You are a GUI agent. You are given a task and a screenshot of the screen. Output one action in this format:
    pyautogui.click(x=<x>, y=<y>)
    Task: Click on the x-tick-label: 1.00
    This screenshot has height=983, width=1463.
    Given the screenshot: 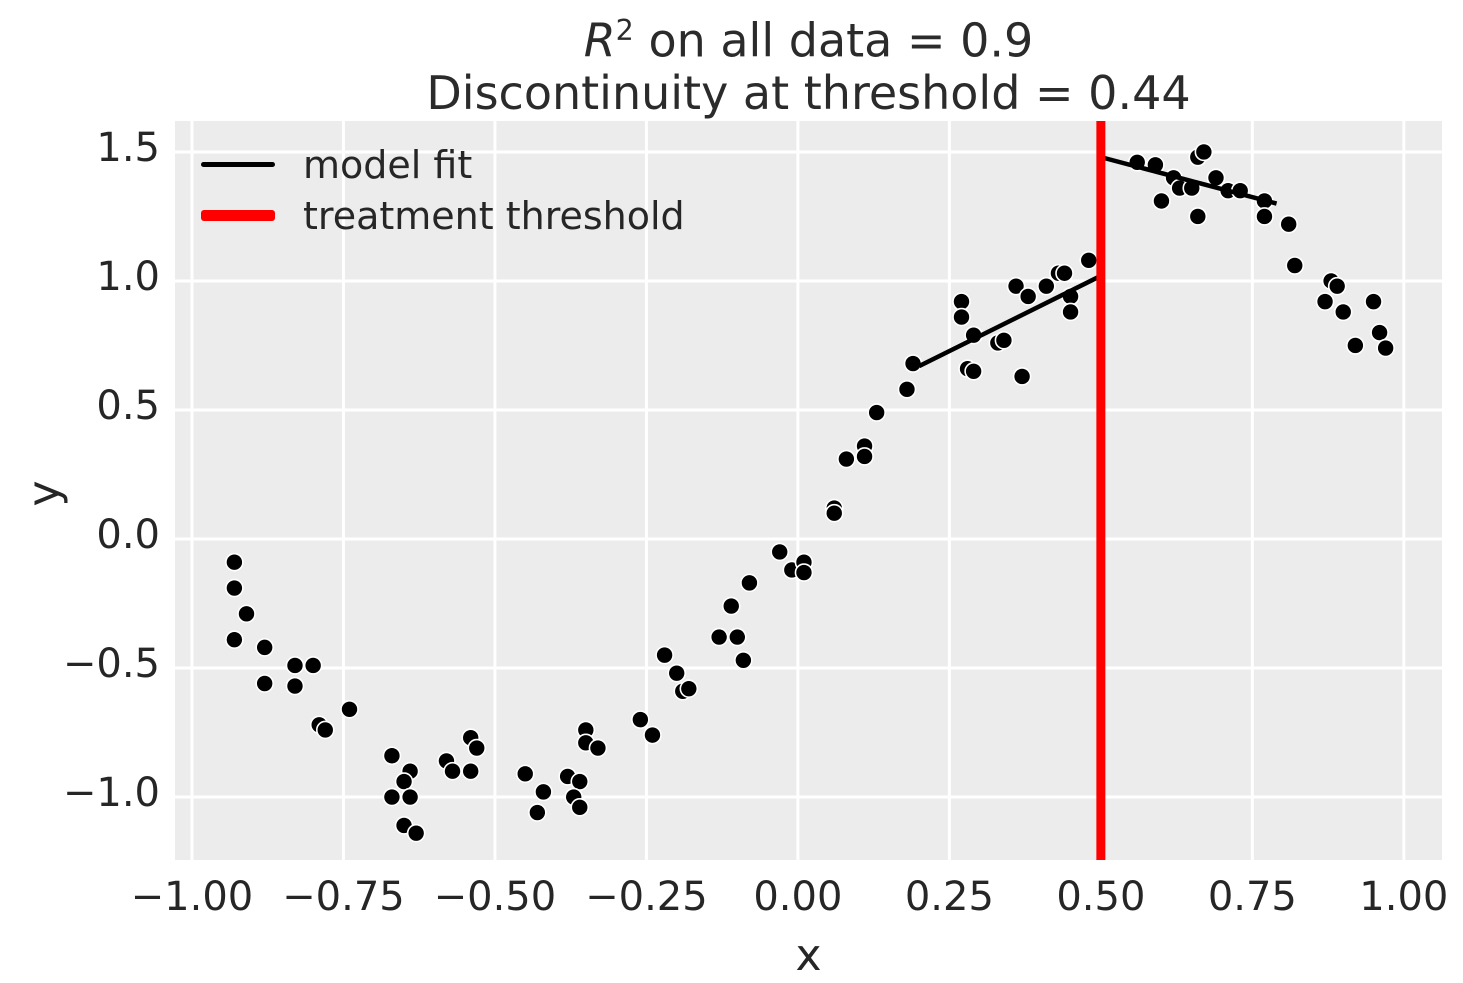 What is the action you would take?
    pyautogui.click(x=1404, y=897)
    